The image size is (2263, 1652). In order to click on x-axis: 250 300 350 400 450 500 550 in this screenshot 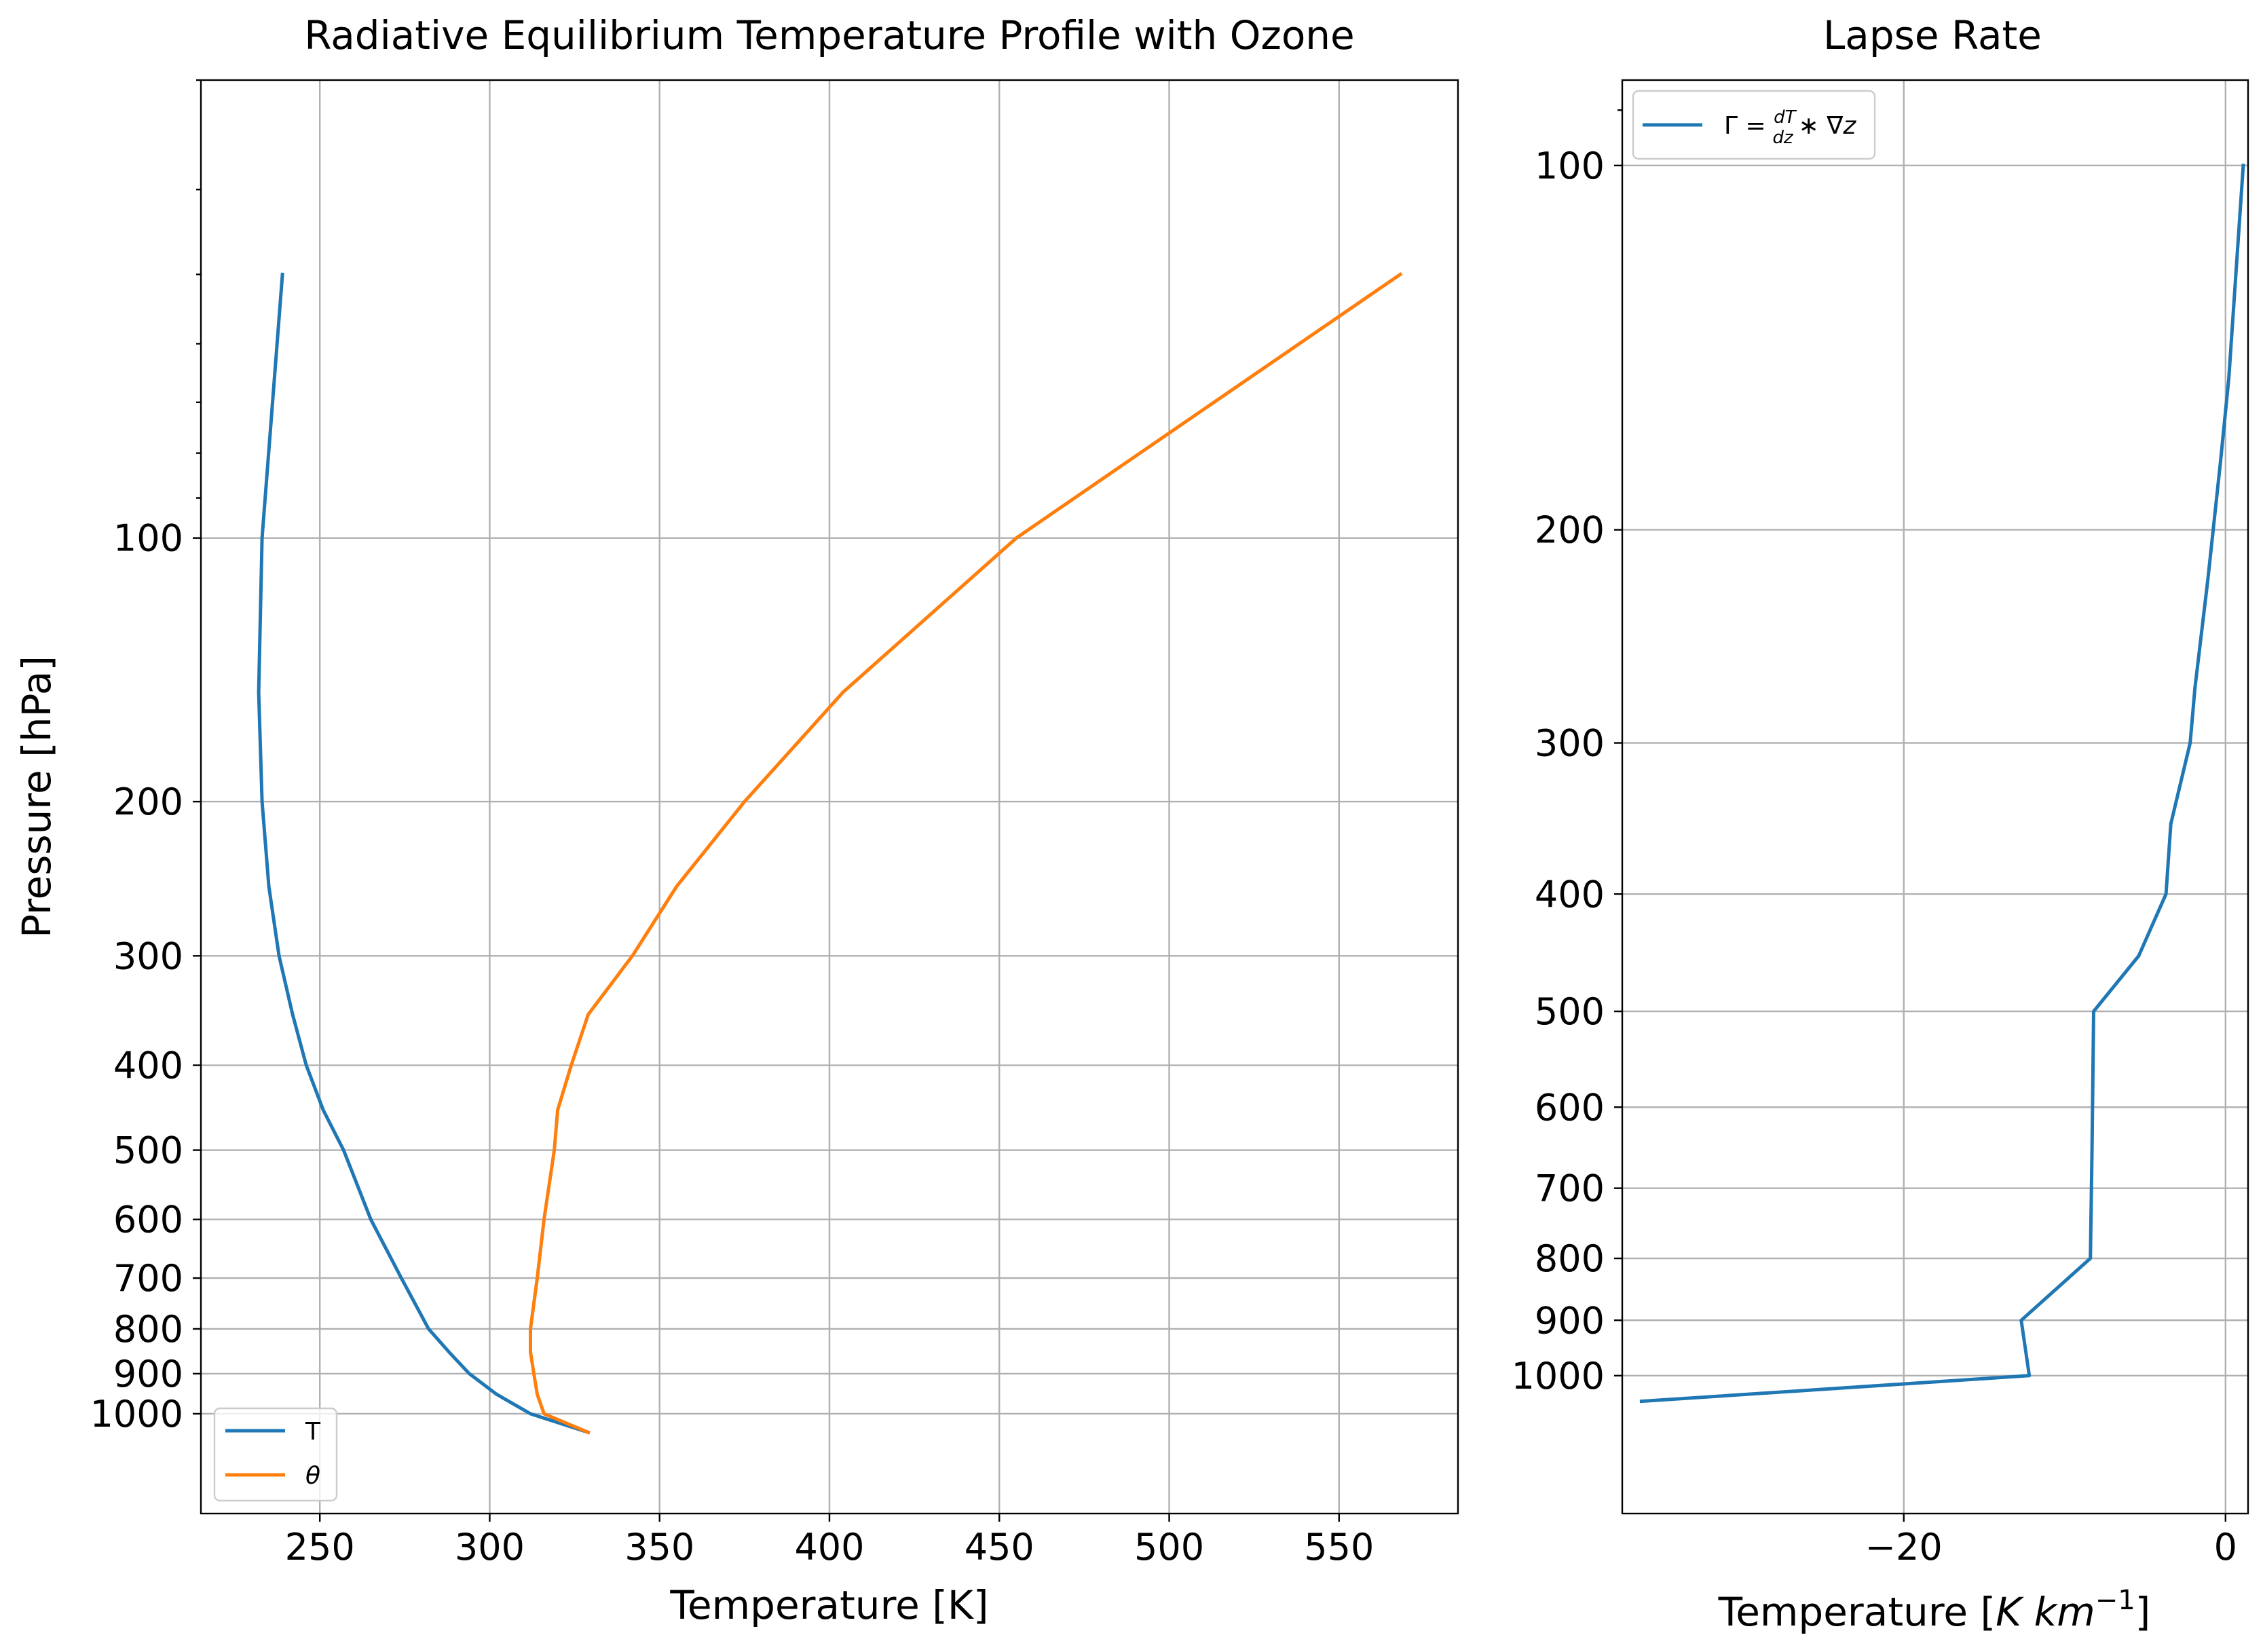, I will do `click(830, 1541)`.